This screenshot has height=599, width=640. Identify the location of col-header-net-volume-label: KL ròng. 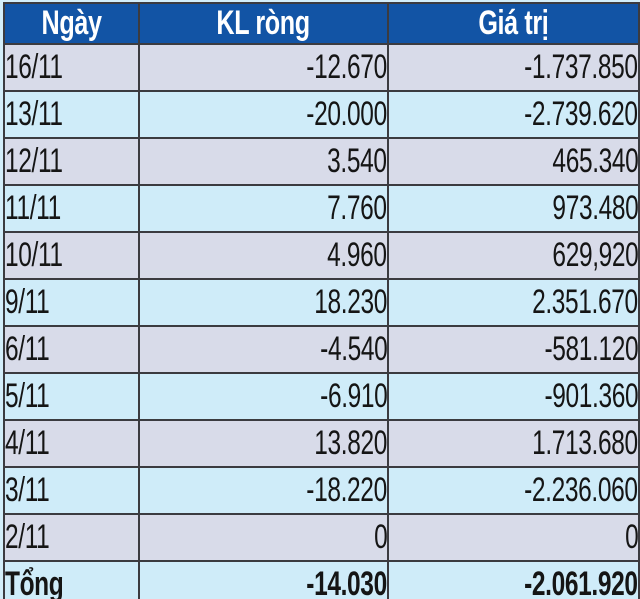
(263, 23).